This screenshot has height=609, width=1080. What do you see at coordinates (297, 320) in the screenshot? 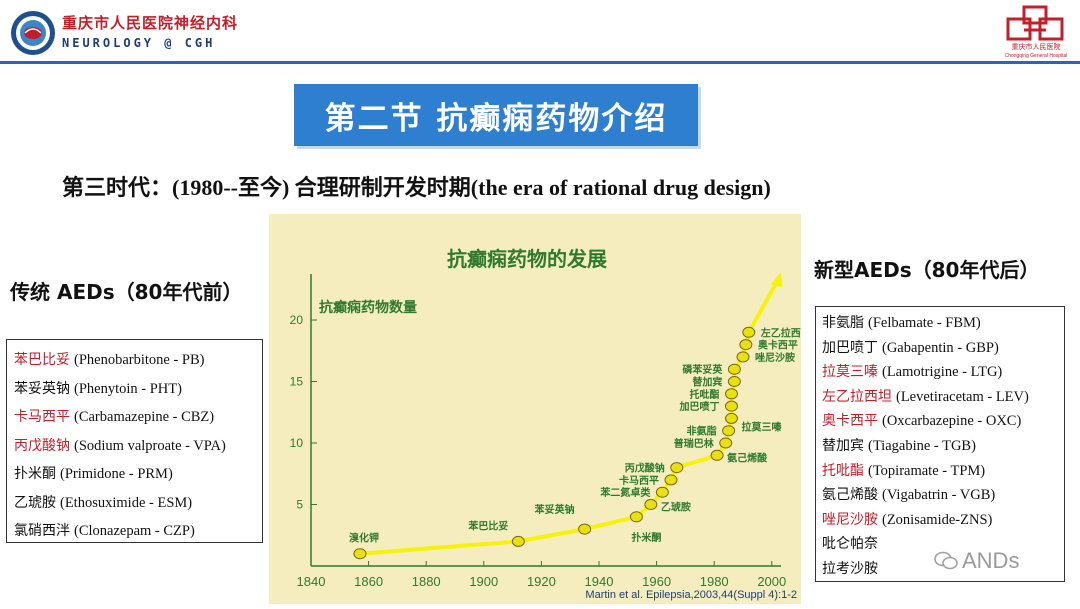
I see `y-tick-label: 20` at bounding box center [297, 320].